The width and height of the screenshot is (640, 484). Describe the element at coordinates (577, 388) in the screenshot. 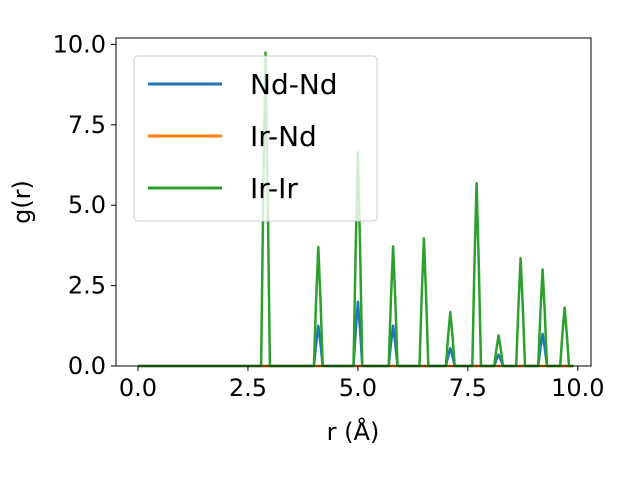

I see `x-tick-label: 10.0` at that location.